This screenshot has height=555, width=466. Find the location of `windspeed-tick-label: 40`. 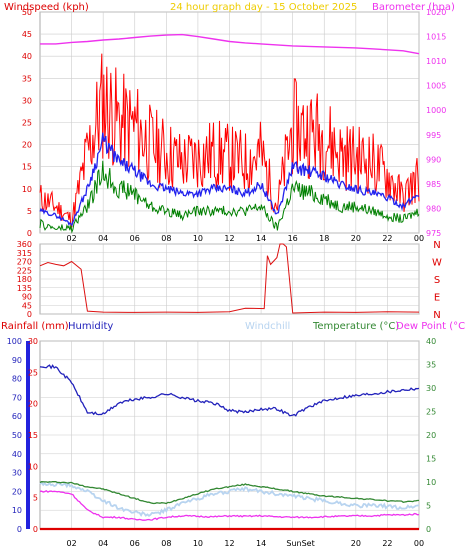

windspeed-tick-label: 40 is located at coordinates (27, 56).